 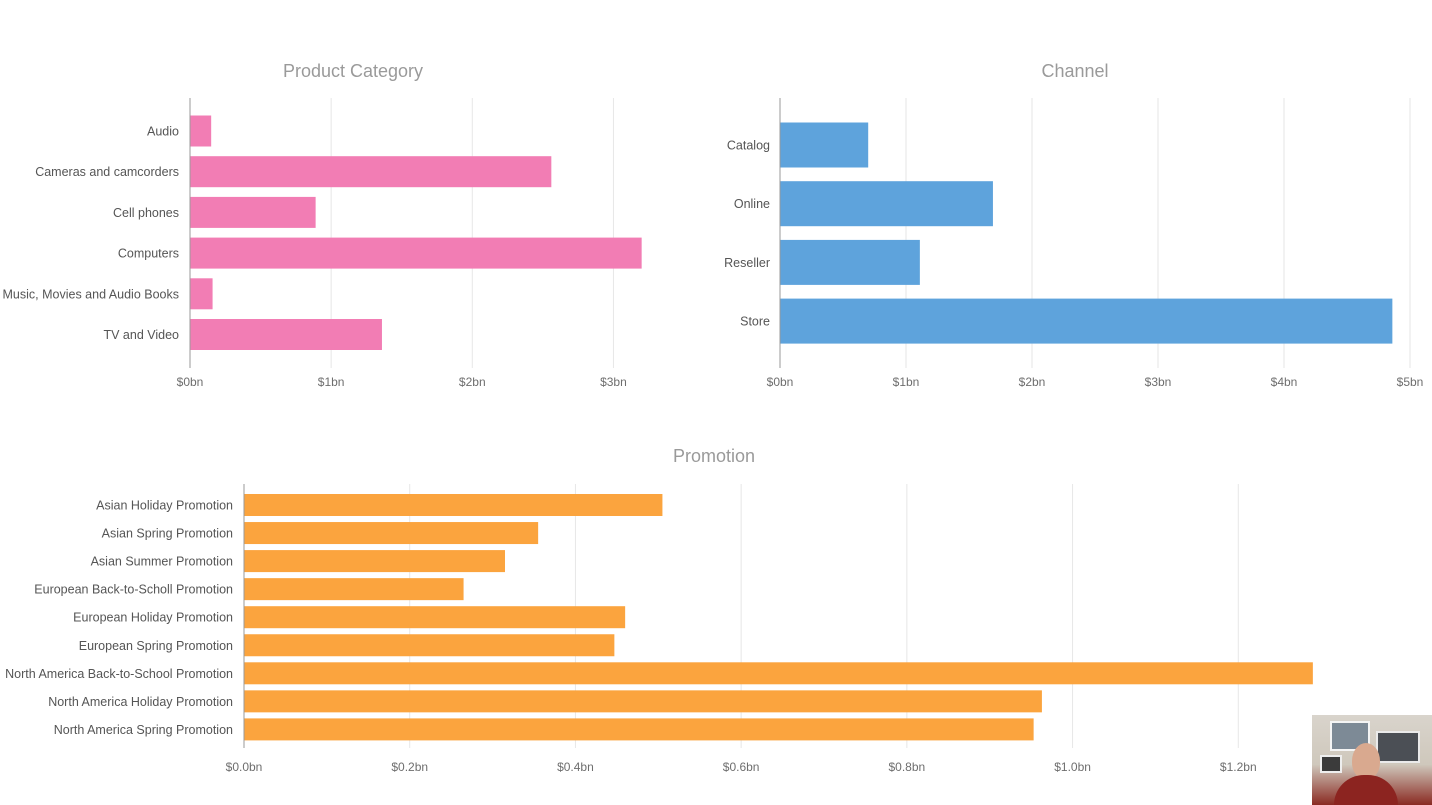 I want to click on x-tick-label: $0.4bn, so click(x=575, y=767).